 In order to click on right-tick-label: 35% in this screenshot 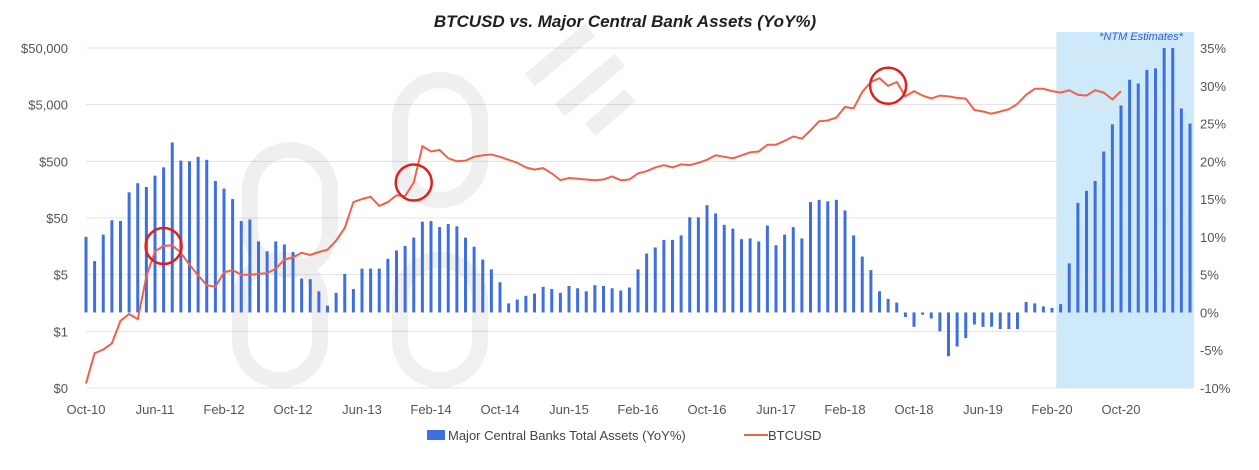, I will do `click(1213, 48)`.